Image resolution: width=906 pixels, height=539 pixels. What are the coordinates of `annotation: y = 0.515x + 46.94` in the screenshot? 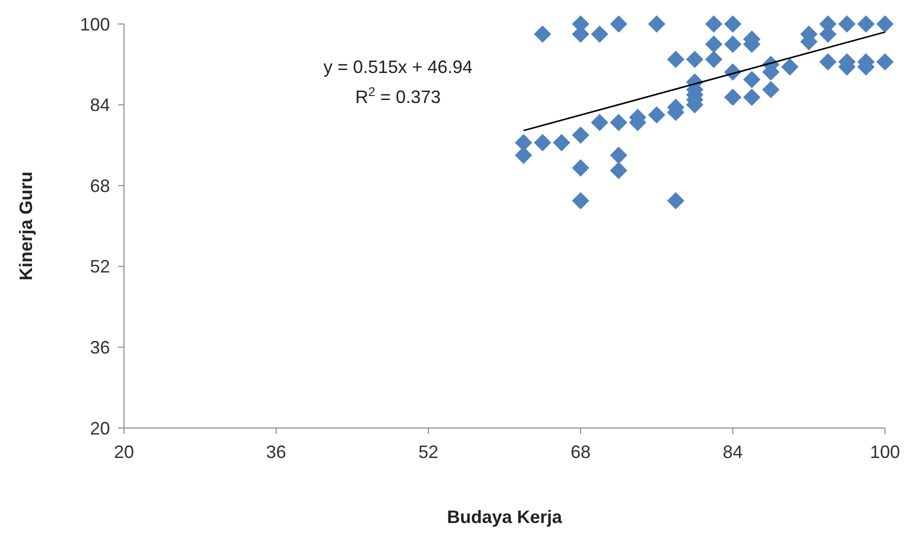 It's located at (398, 67).